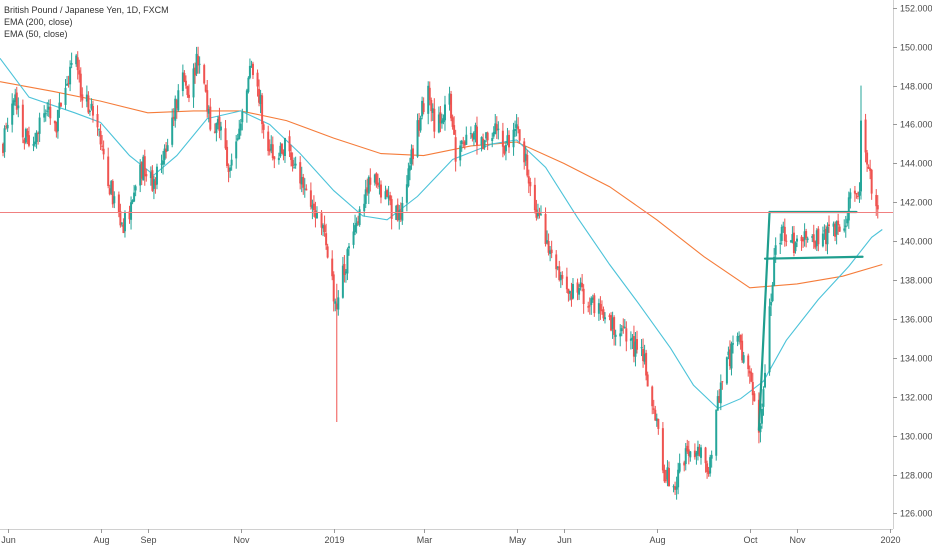  Describe the element at coordinates (86, 10) in the screenshot. I see `symbol-title: British Pound / Japanese Yen, 1D, FXCM` at that location.